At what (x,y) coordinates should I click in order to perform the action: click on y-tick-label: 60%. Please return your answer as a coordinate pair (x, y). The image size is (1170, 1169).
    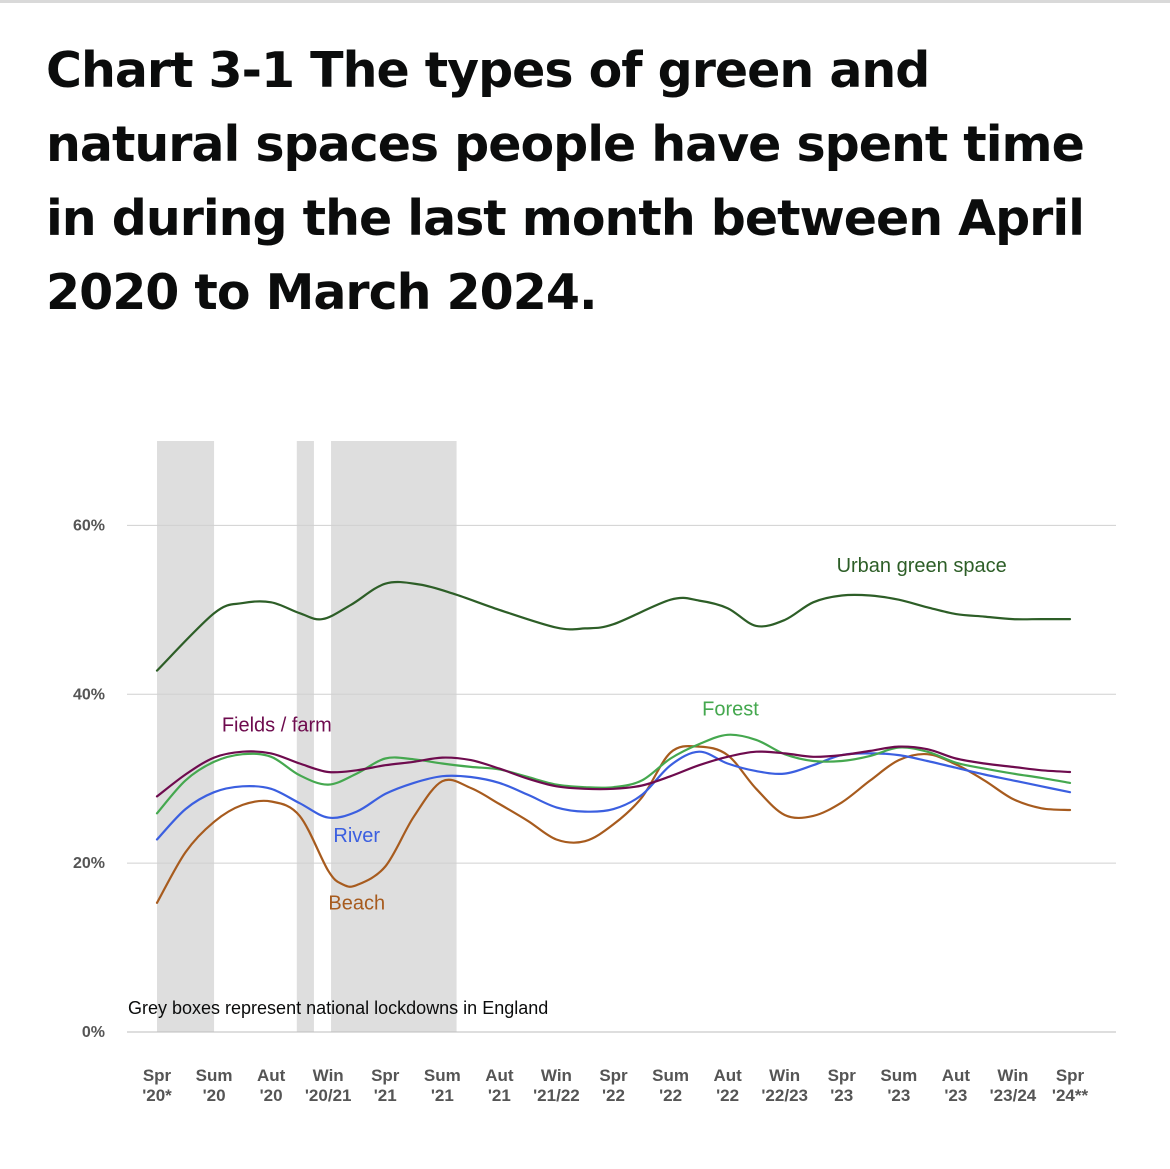
    Looking at the image, I should click on (89, 525).